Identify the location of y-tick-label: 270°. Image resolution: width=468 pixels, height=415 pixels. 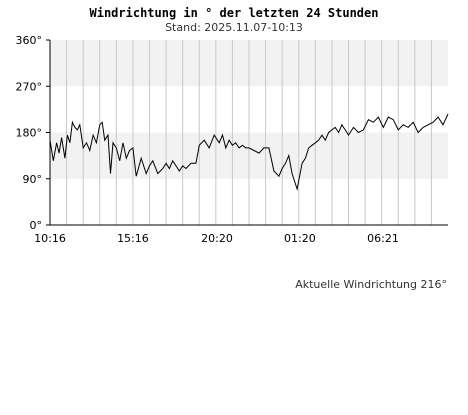
(29, 86).